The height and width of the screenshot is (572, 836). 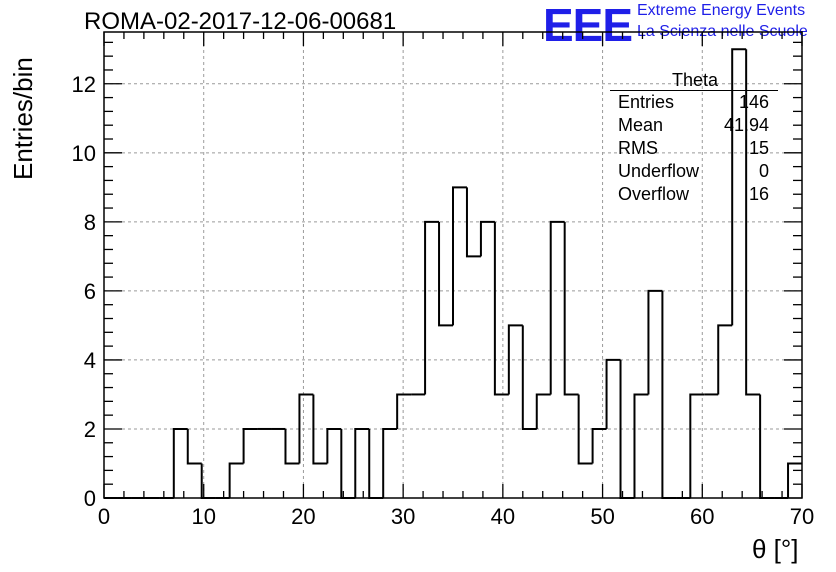 What do you see at coordinates (303, 516) in the screenshot?
I see `x-tick-label: 20` at bounding box center [303, 516].